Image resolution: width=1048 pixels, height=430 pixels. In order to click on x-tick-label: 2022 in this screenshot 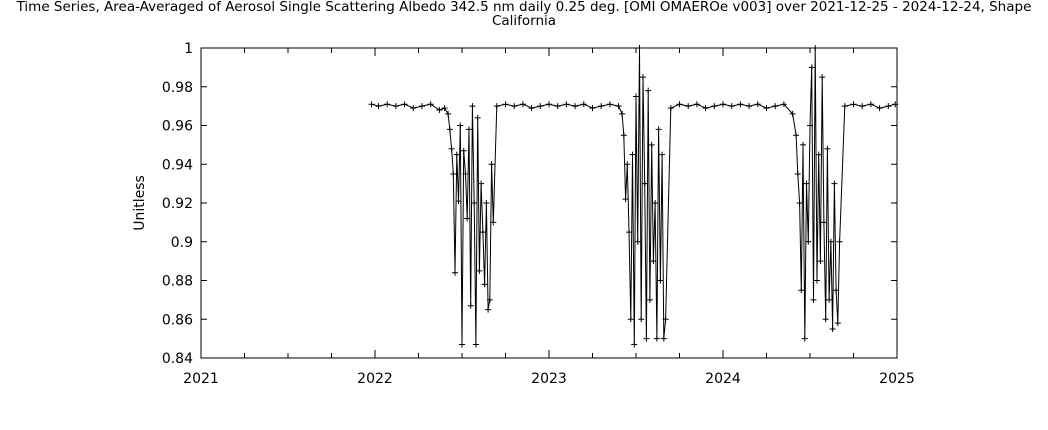, I will do `click(375, 379)`.